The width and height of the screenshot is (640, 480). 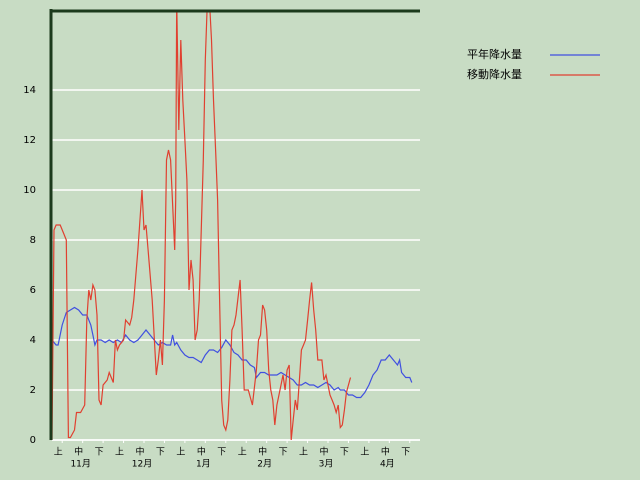 I want to click on x-group-label: 4月, so click(x=387, y=464).